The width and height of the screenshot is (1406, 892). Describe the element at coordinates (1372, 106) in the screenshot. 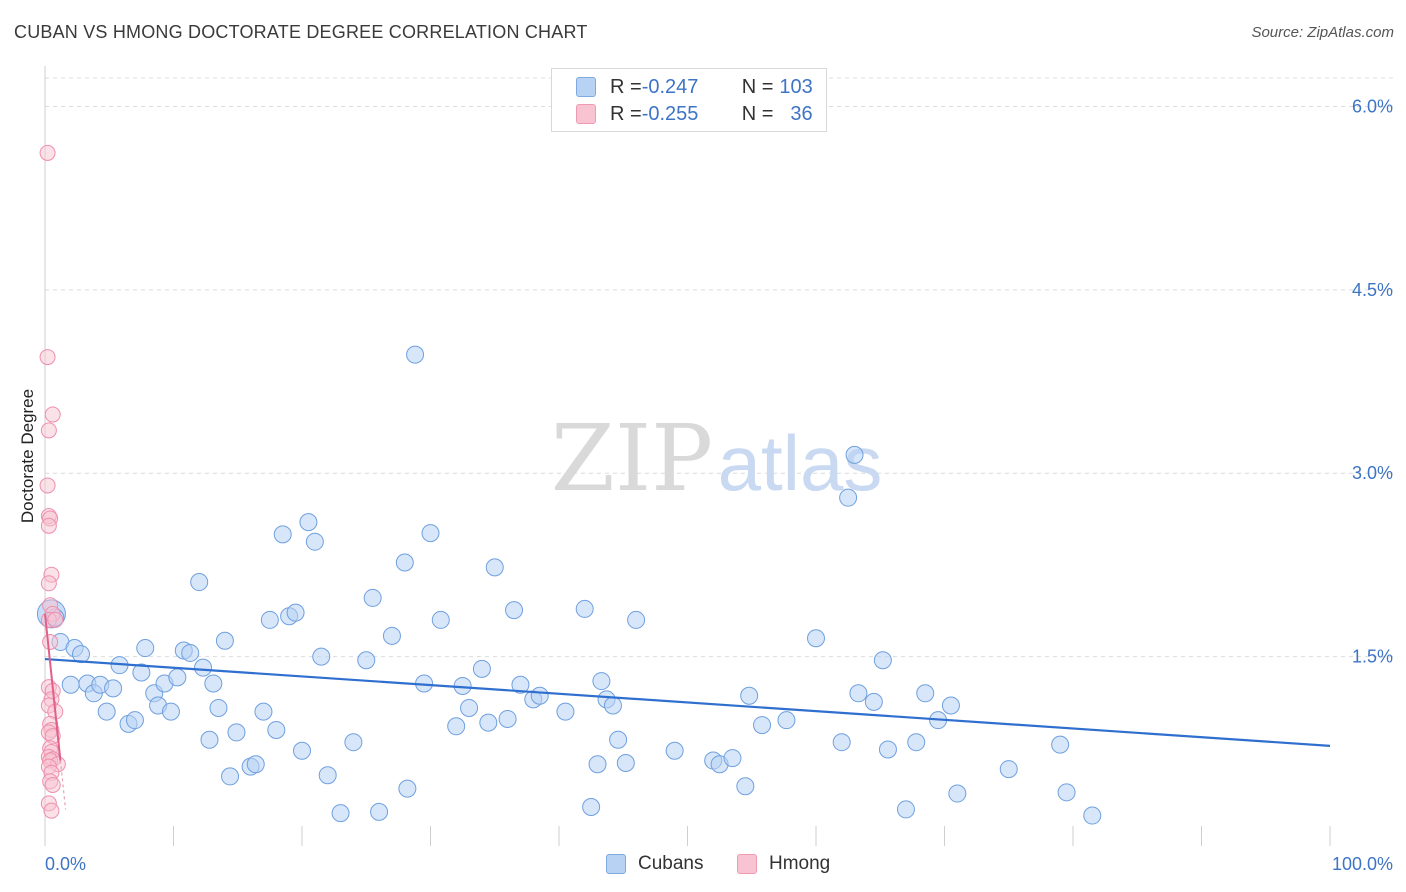

I see `y-tick-label: 6.0%` at that location.